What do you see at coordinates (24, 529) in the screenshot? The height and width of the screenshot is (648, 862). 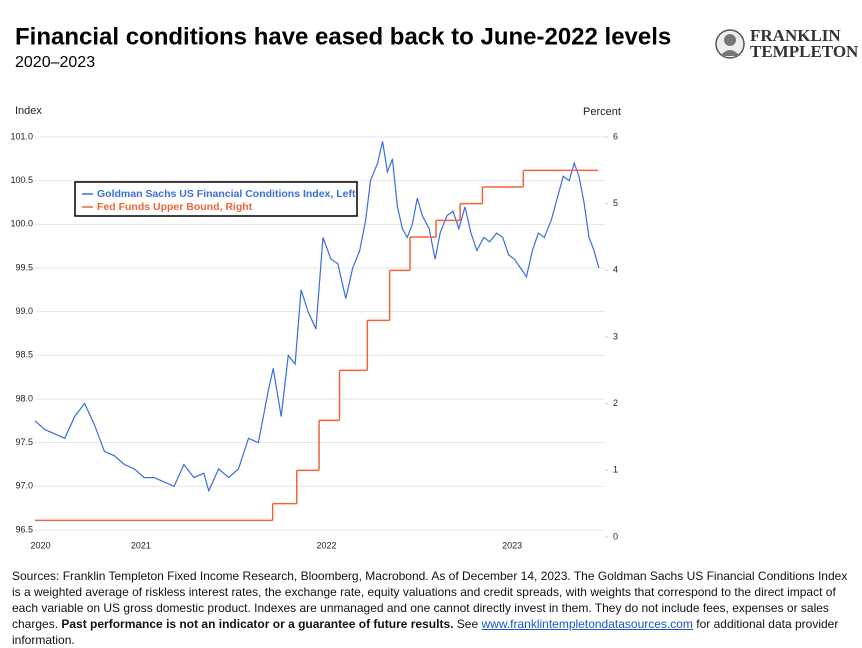 I see `y-tick-label: 96.5` at bounding box center [24, 529].